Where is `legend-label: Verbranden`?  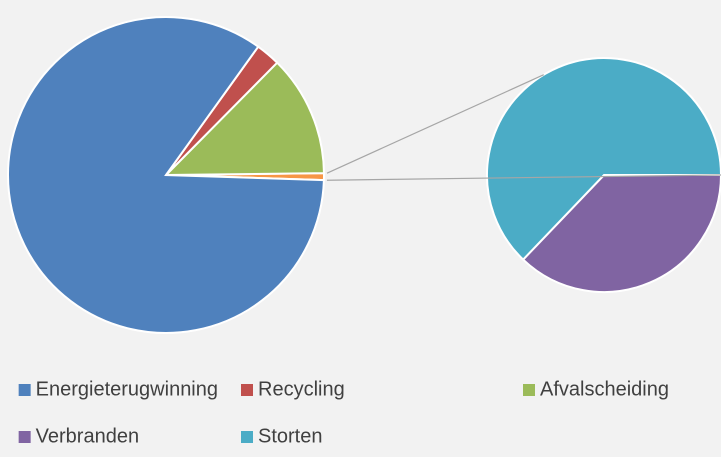 legend-label: Verbranden is located at coordinates (87, 436).